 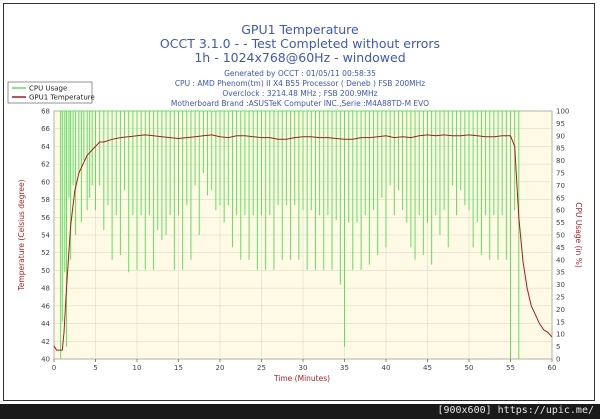 What do you see at coordinates (560, 124) in the screenshot?
I see `y-right-tick-label: 95` at bounding box center [560, 124].